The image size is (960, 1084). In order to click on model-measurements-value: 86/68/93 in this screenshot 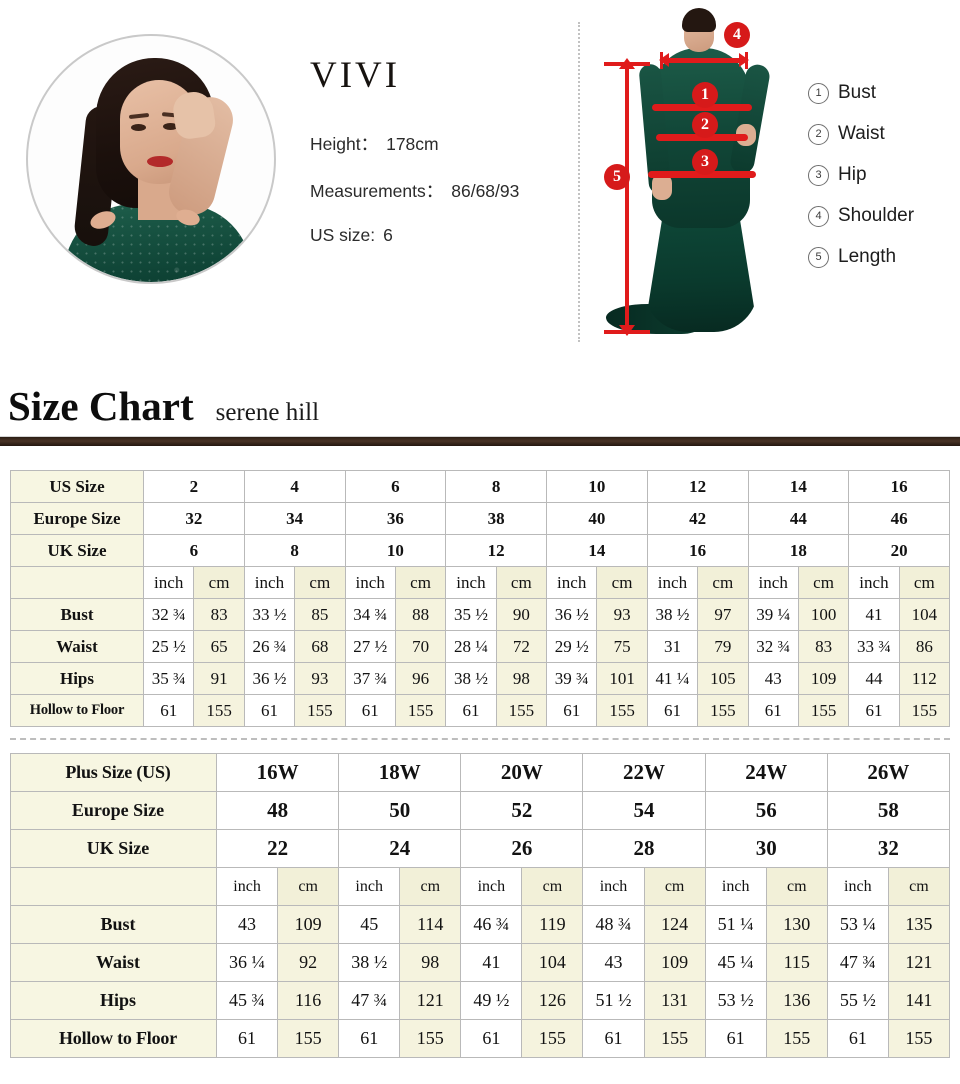, I will do `click(485, 191)`.